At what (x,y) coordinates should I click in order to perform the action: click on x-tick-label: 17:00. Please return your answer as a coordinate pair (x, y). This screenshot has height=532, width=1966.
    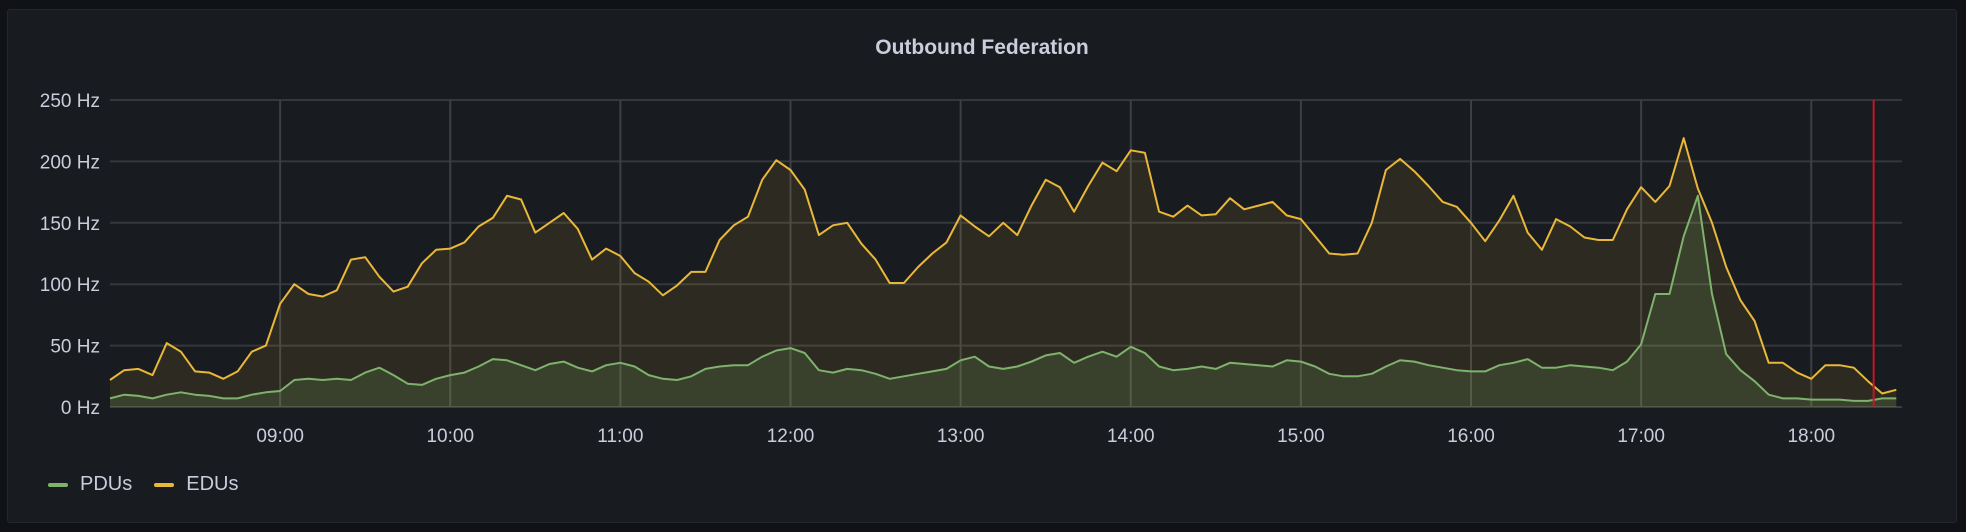
    Looking at the image, I should click on (1641, 436).